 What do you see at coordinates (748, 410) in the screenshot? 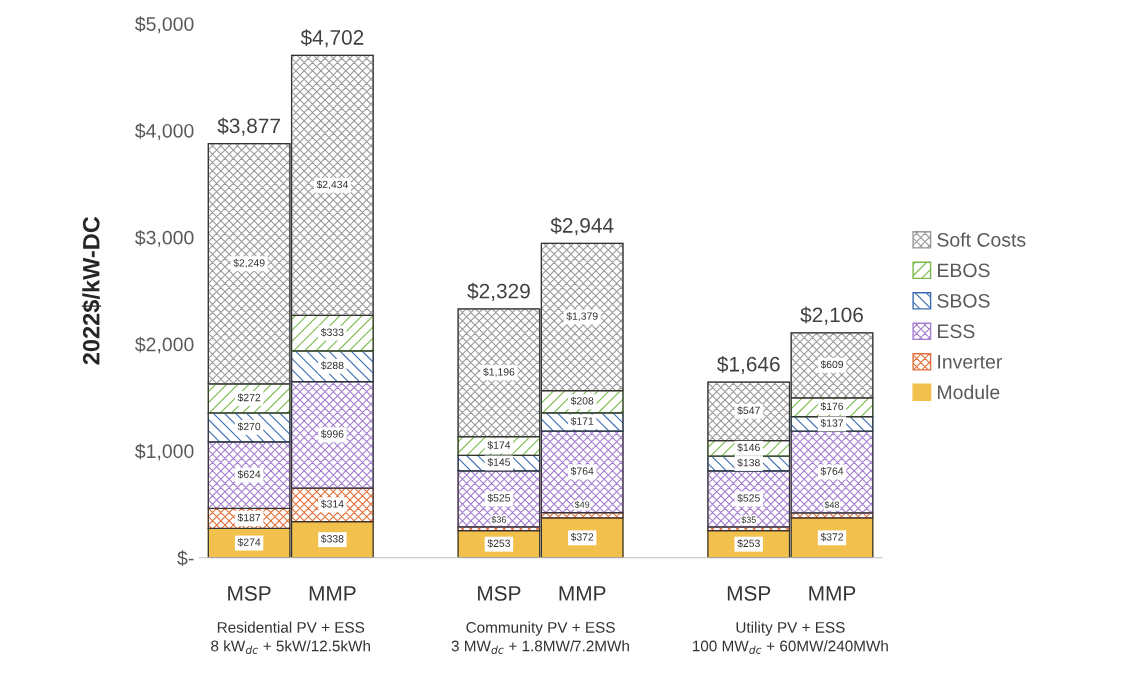
I see `data-label: $547` at bounding box center [748, 410].